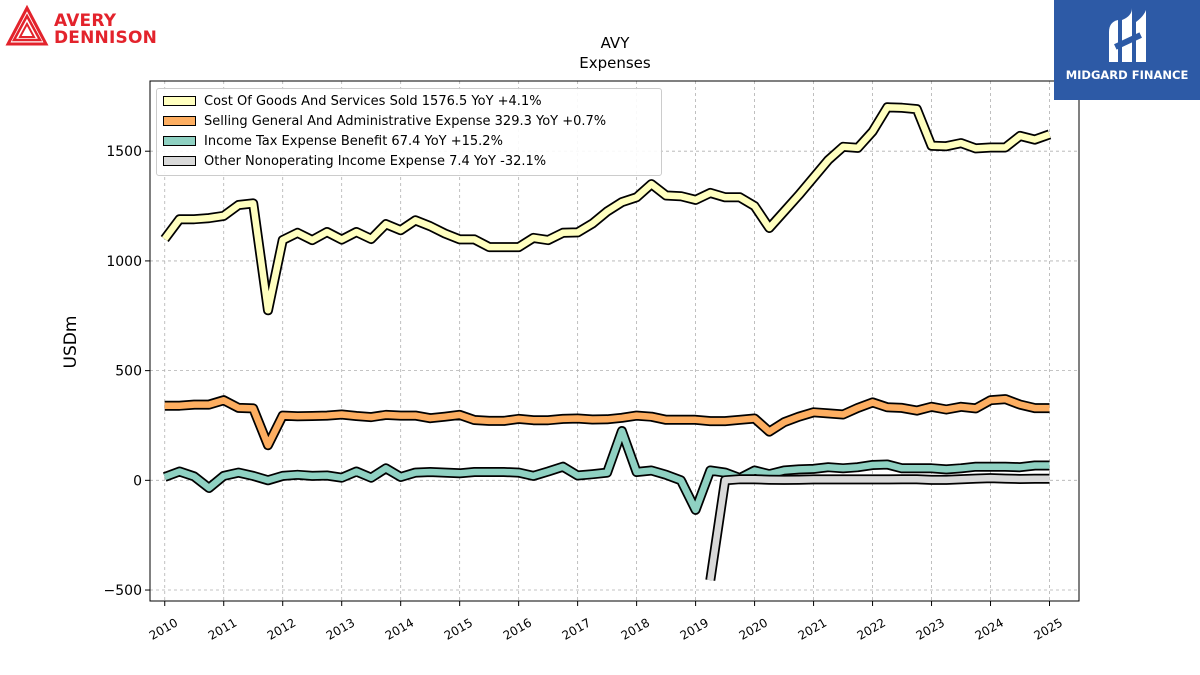 Image resolution: width=1200 pixels, height=675 pixels. Describe the element at coordinates (930, 628) in the screenshot. I see `x-tick-label: 2023` at that location.